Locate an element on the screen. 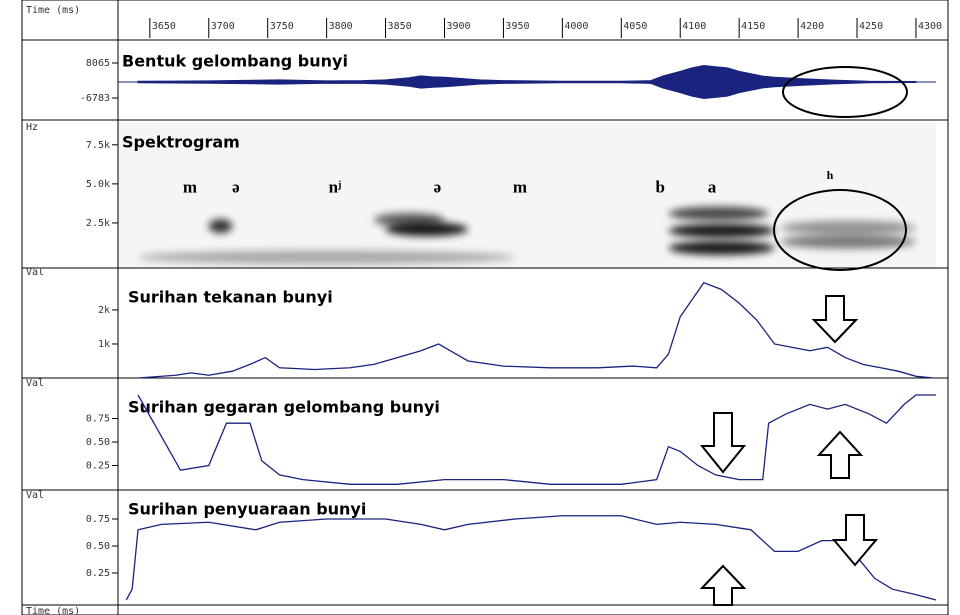 This screenshot has height=615, width=960. x-tick-label: 3850 is located at coordinates (400, 26).